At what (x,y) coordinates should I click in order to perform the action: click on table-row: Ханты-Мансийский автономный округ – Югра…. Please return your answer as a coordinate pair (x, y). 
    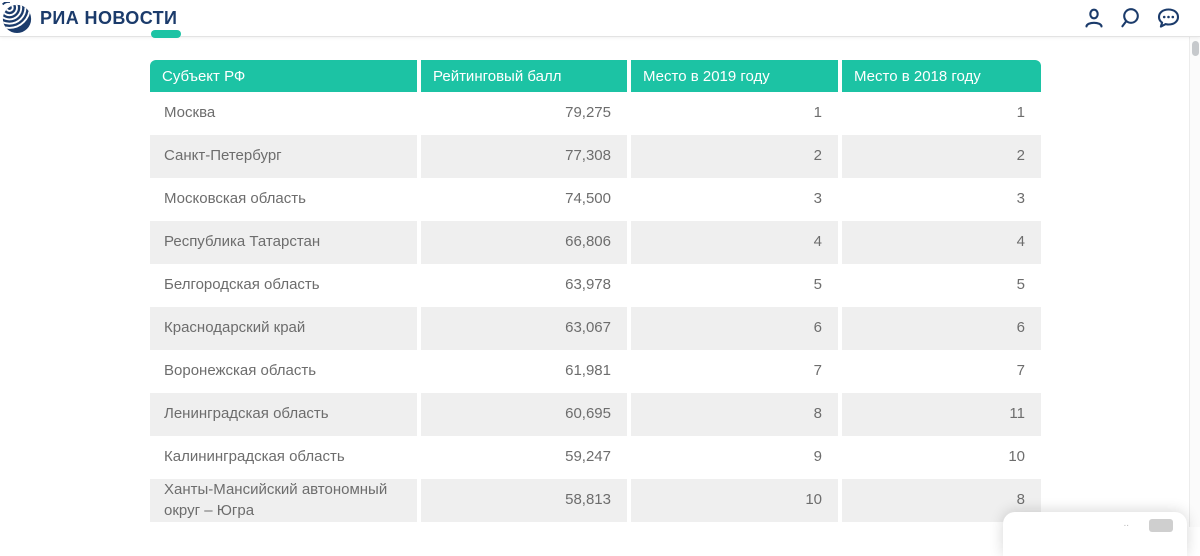
    Looking at the image, I should click on (595, 500).